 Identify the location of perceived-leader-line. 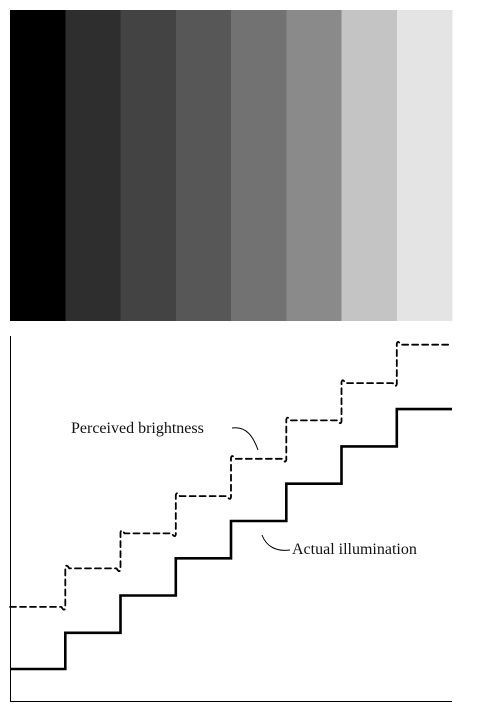
(245, 439).